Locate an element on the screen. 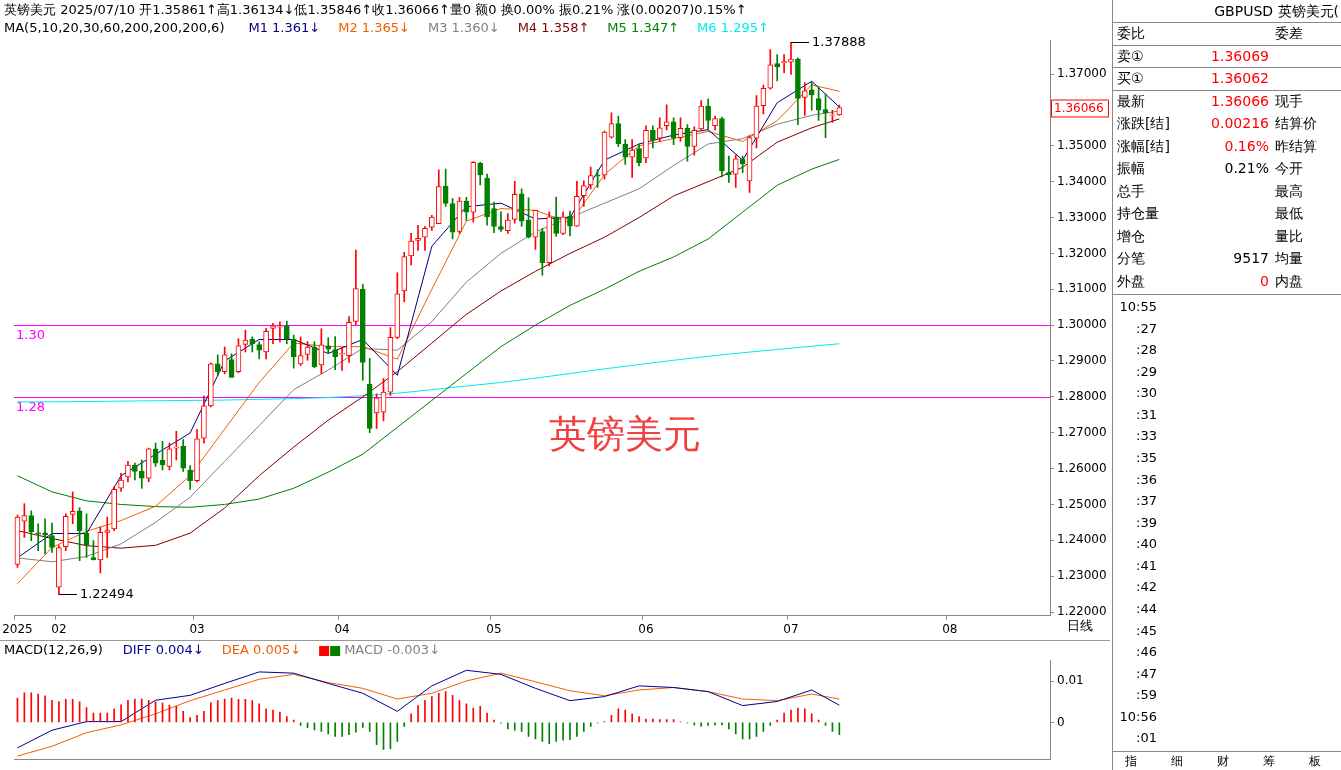  text: :40 is located at coordinates (1146, 544).